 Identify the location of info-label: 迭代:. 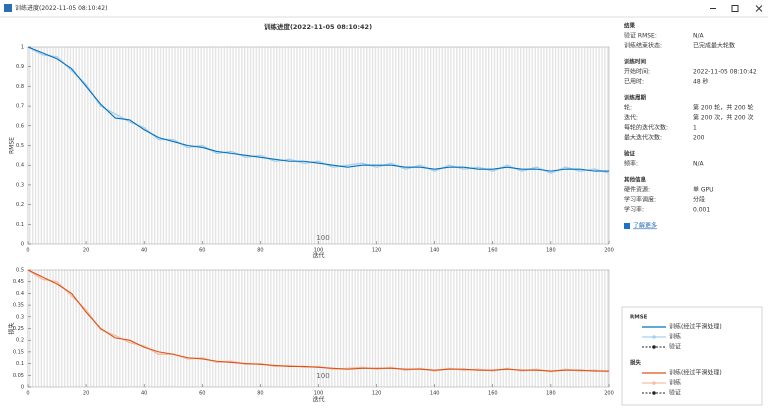
(631, 118).